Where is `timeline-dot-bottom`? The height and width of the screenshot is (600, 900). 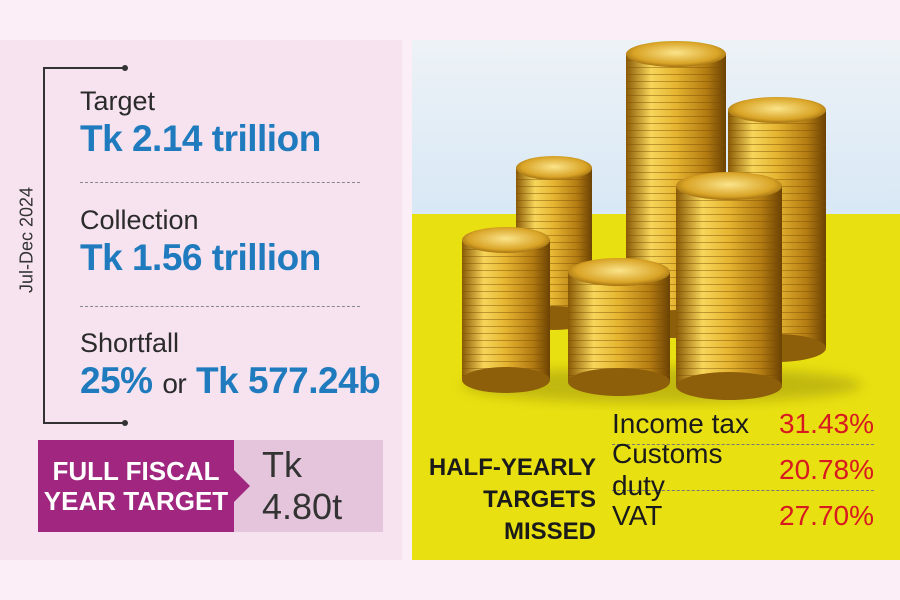
timeline-dot-bottom is located at coordinates (125, 423).